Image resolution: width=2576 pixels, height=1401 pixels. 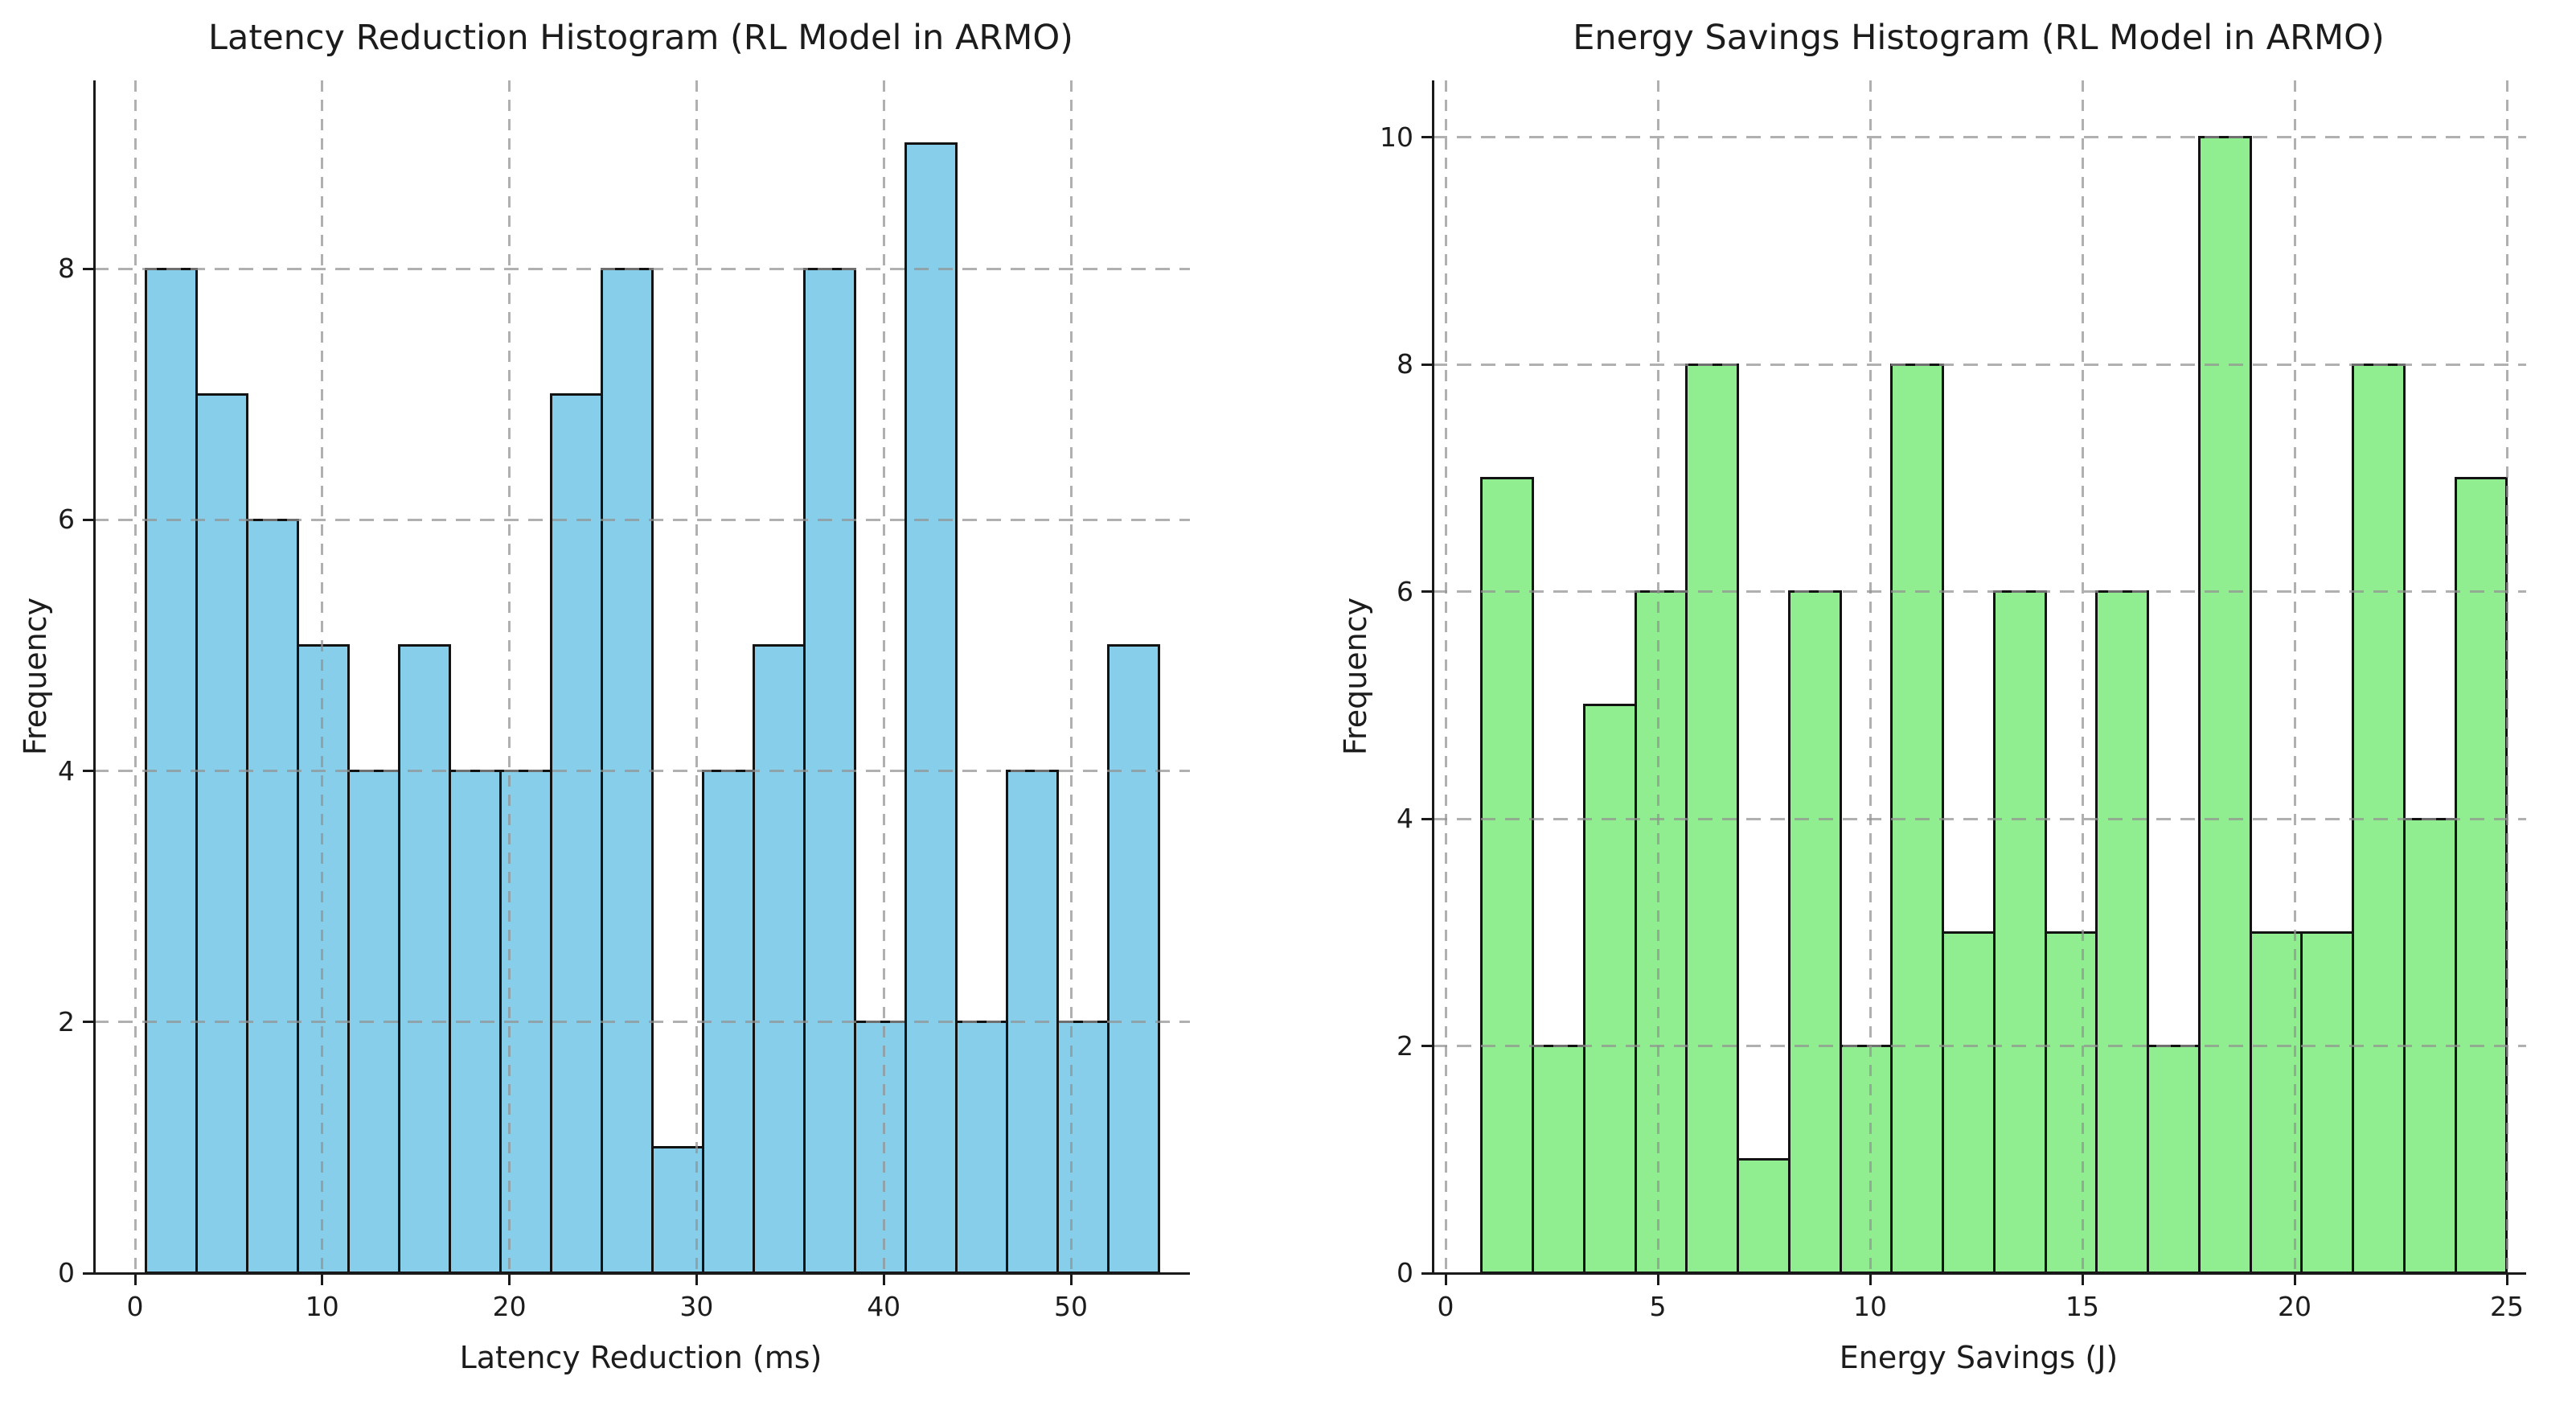 What do you see at coordinates (696, 1306) in the screenshot?
I see `x-tick-label: 30` at bounding box center [696, 1306].